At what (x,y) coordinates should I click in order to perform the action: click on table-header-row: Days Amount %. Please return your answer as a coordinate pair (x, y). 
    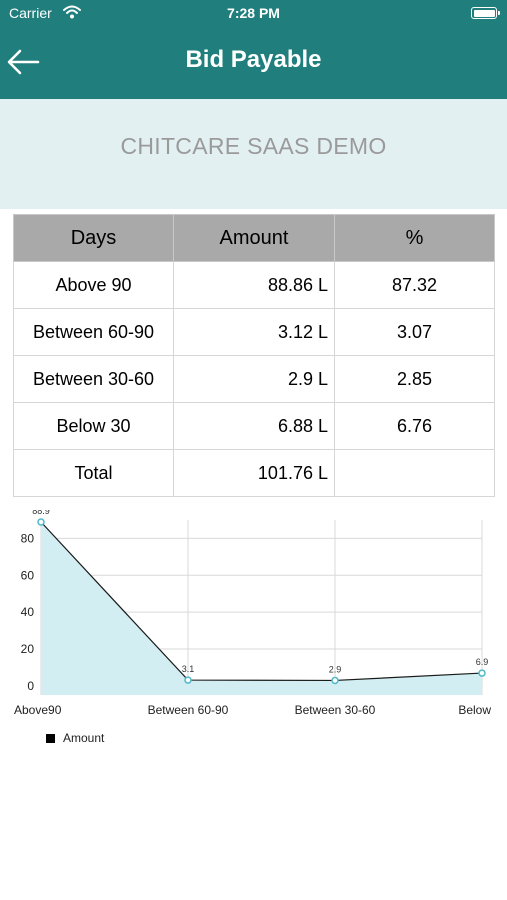
    Looking at the image, I should click on (254, 238).